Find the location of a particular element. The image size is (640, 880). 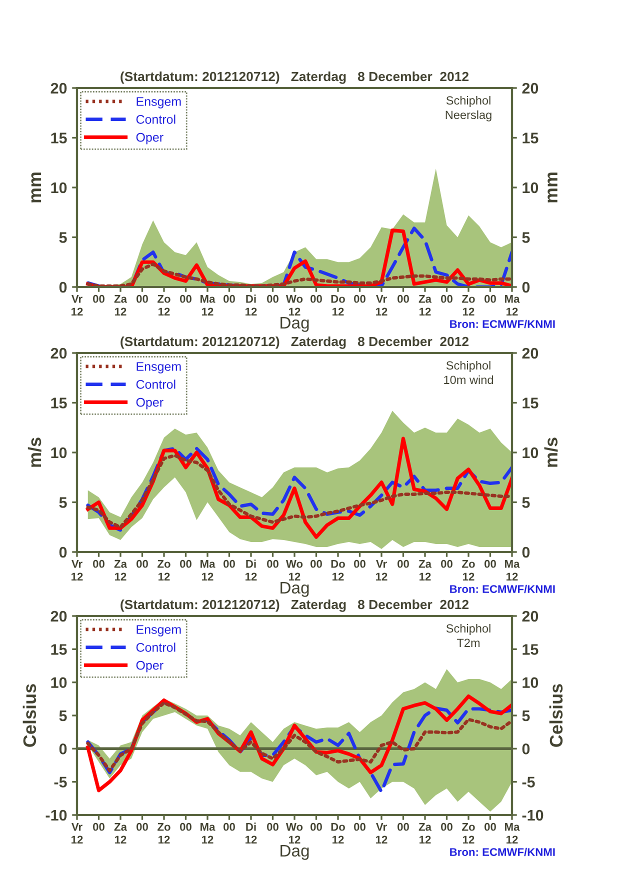

y-axis-title: Celsius is located at coordinates (29, 715).